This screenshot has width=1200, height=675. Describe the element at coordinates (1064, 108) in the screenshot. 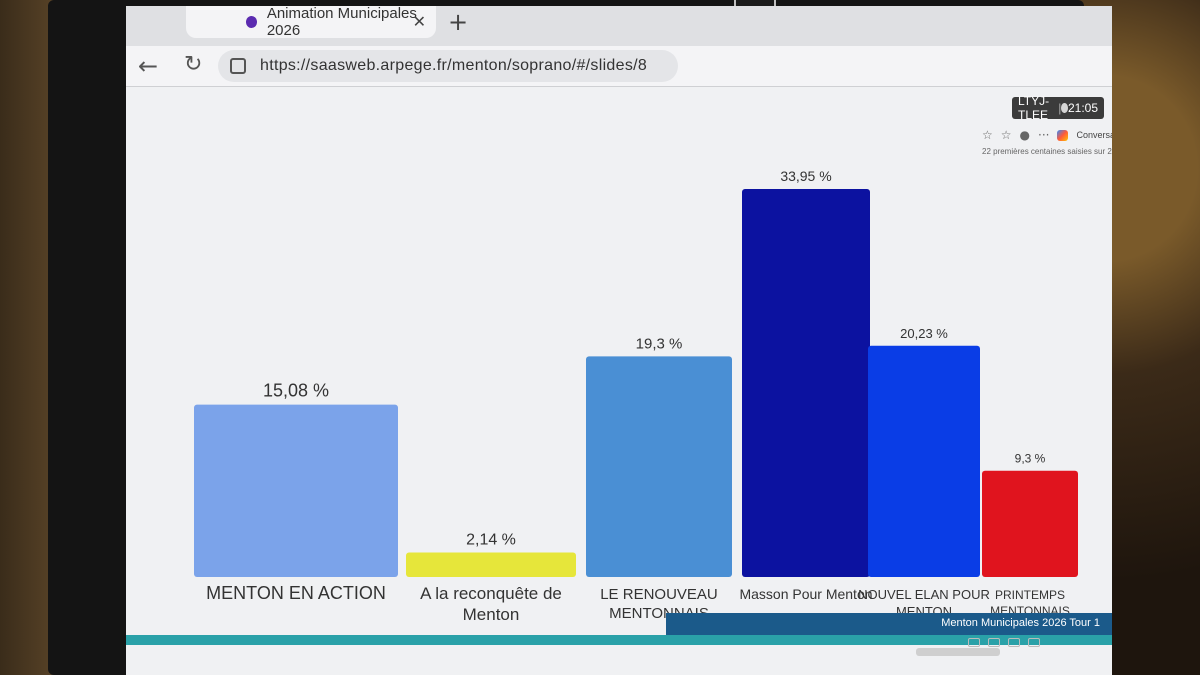

I see `globe-icon` at that location.